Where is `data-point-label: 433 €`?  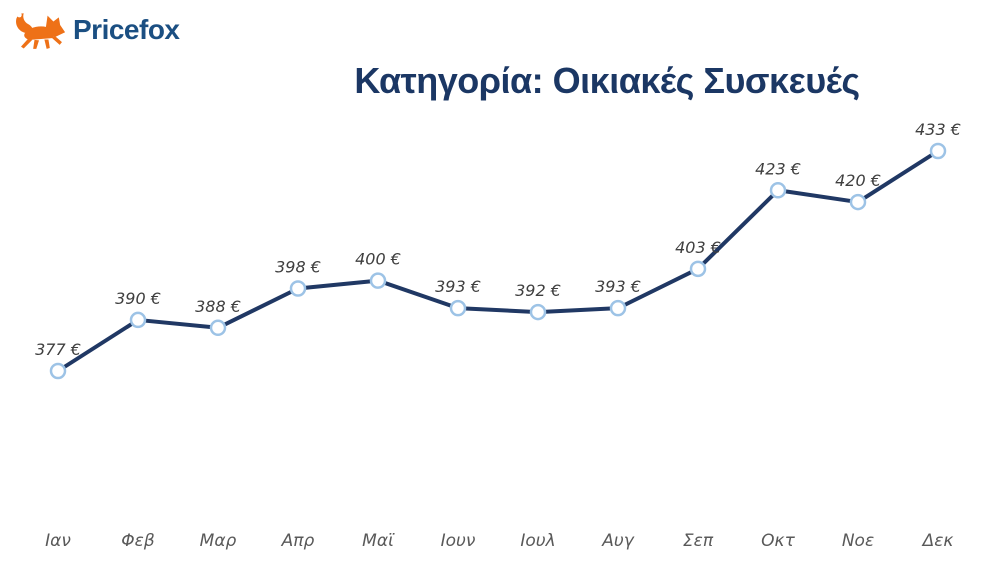
data-point-label: 433 € is located at coordinates (938, 129).